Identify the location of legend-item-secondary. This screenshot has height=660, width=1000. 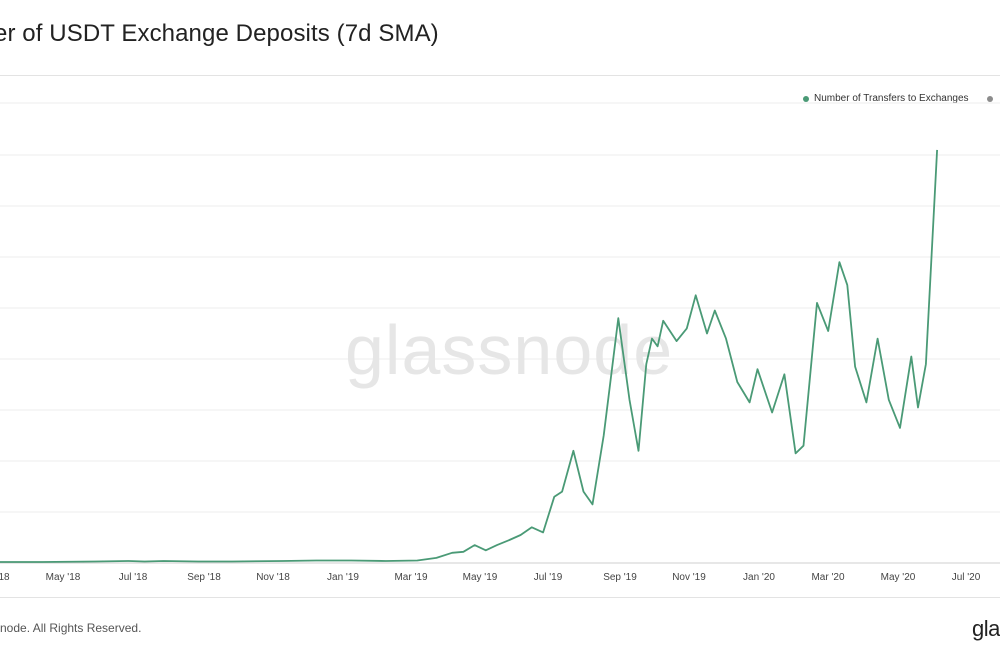
(989, 98).